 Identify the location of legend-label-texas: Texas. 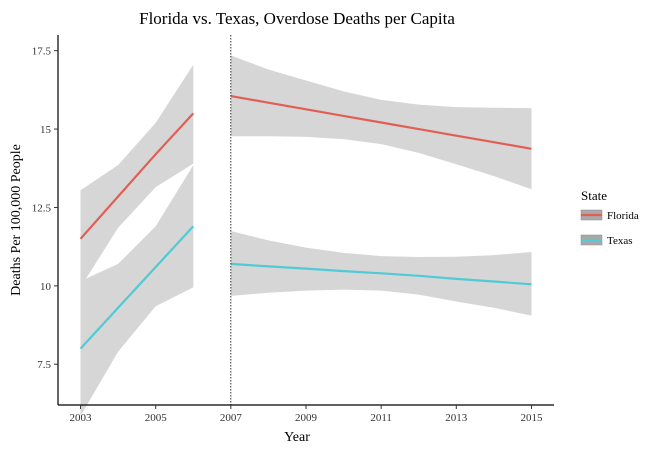
(620, 241).